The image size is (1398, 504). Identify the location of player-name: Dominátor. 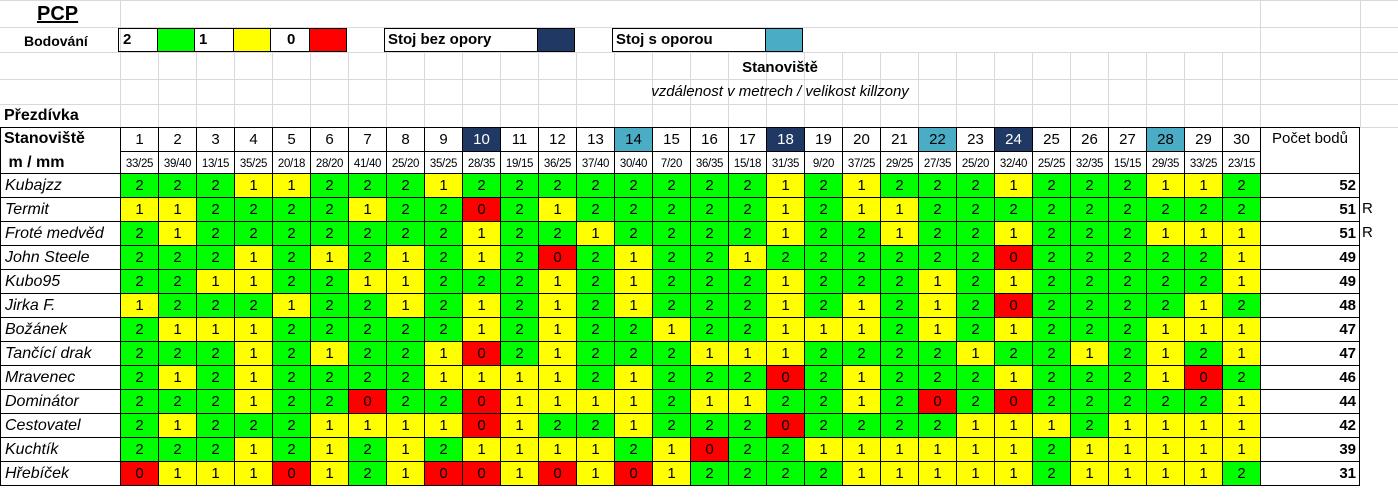
(60, 401).